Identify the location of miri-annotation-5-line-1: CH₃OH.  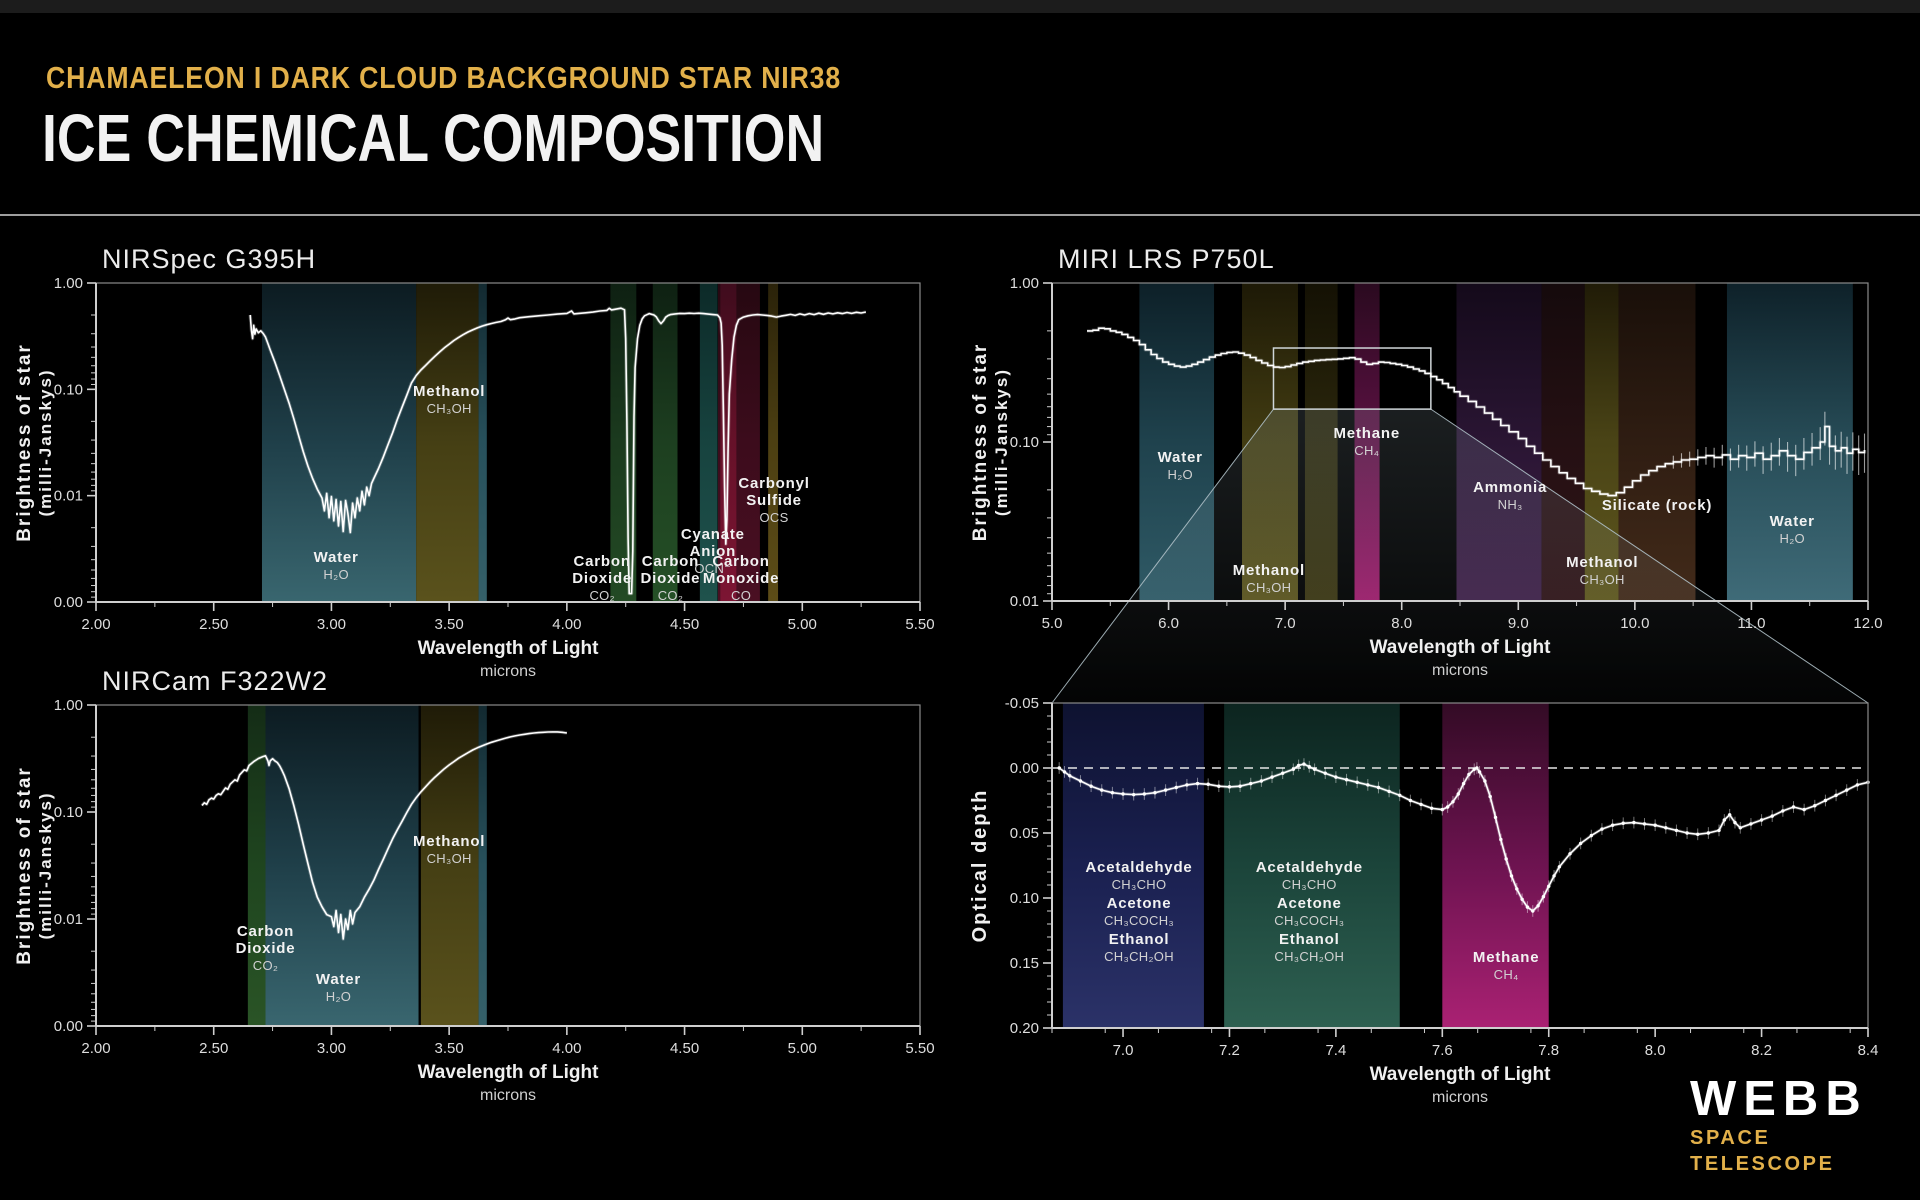
(1602, 579).